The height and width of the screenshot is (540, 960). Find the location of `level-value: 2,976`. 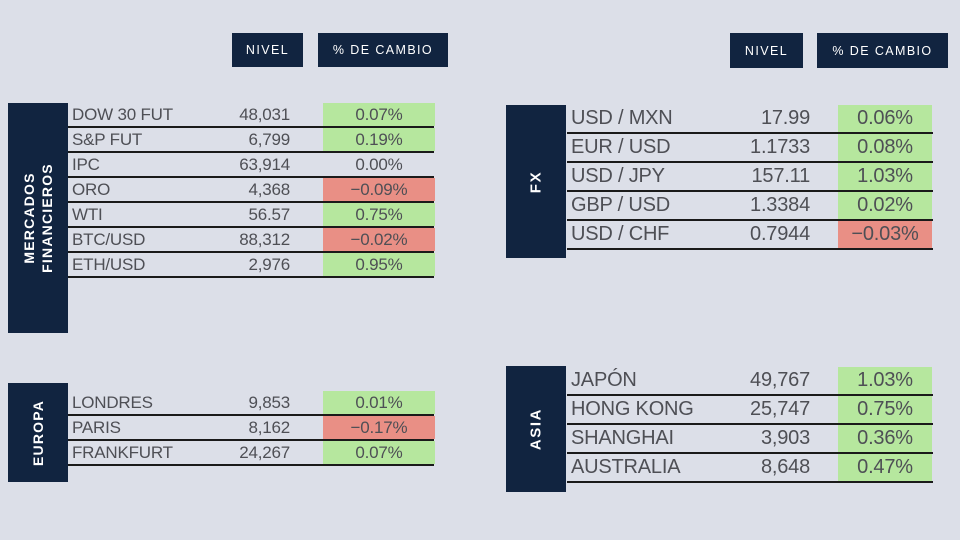

level-value: 2,976 is located at coordinates (269, 264).